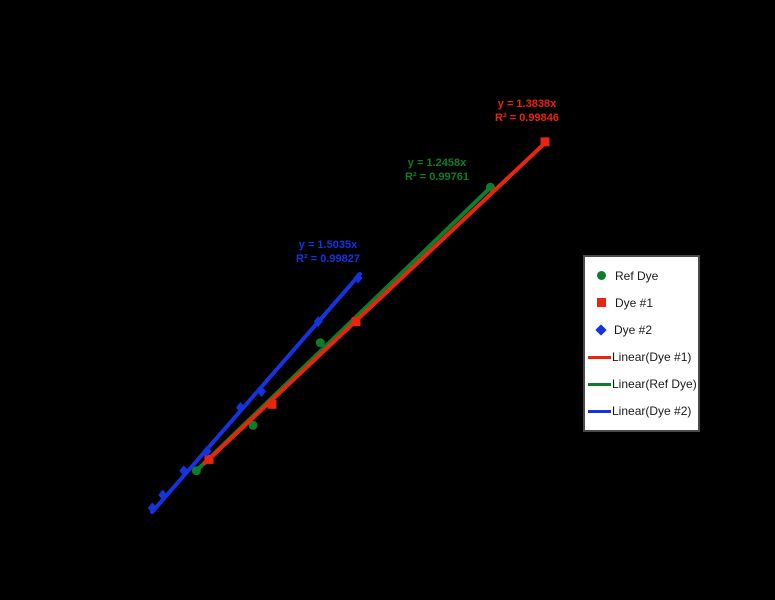 The image size is (775, 600). I want to click on r-squared-text: R² = 0.99846, so click(527, 118).